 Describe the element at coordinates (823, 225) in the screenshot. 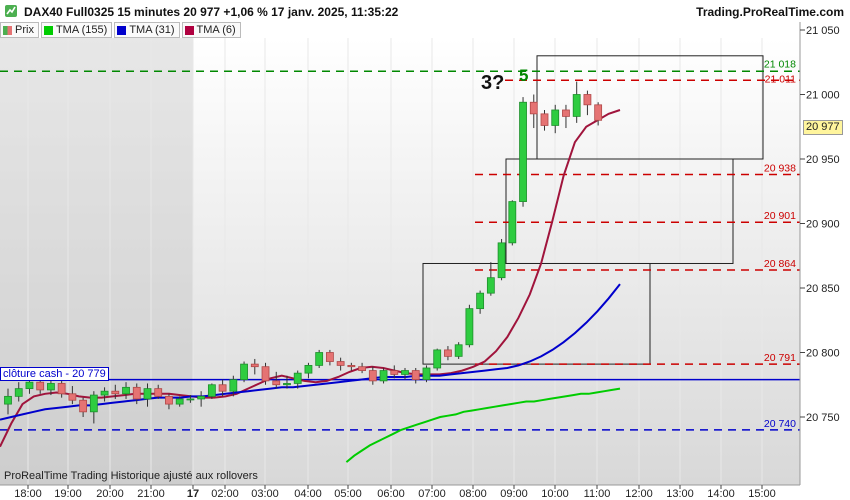

I see `y-tick-label: 20 900` at that location.